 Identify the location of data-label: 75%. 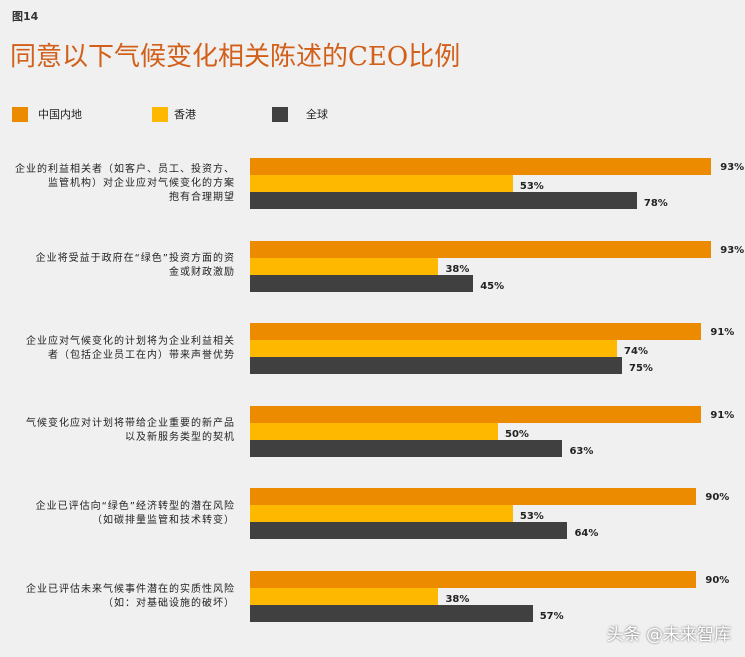
(641, 369).